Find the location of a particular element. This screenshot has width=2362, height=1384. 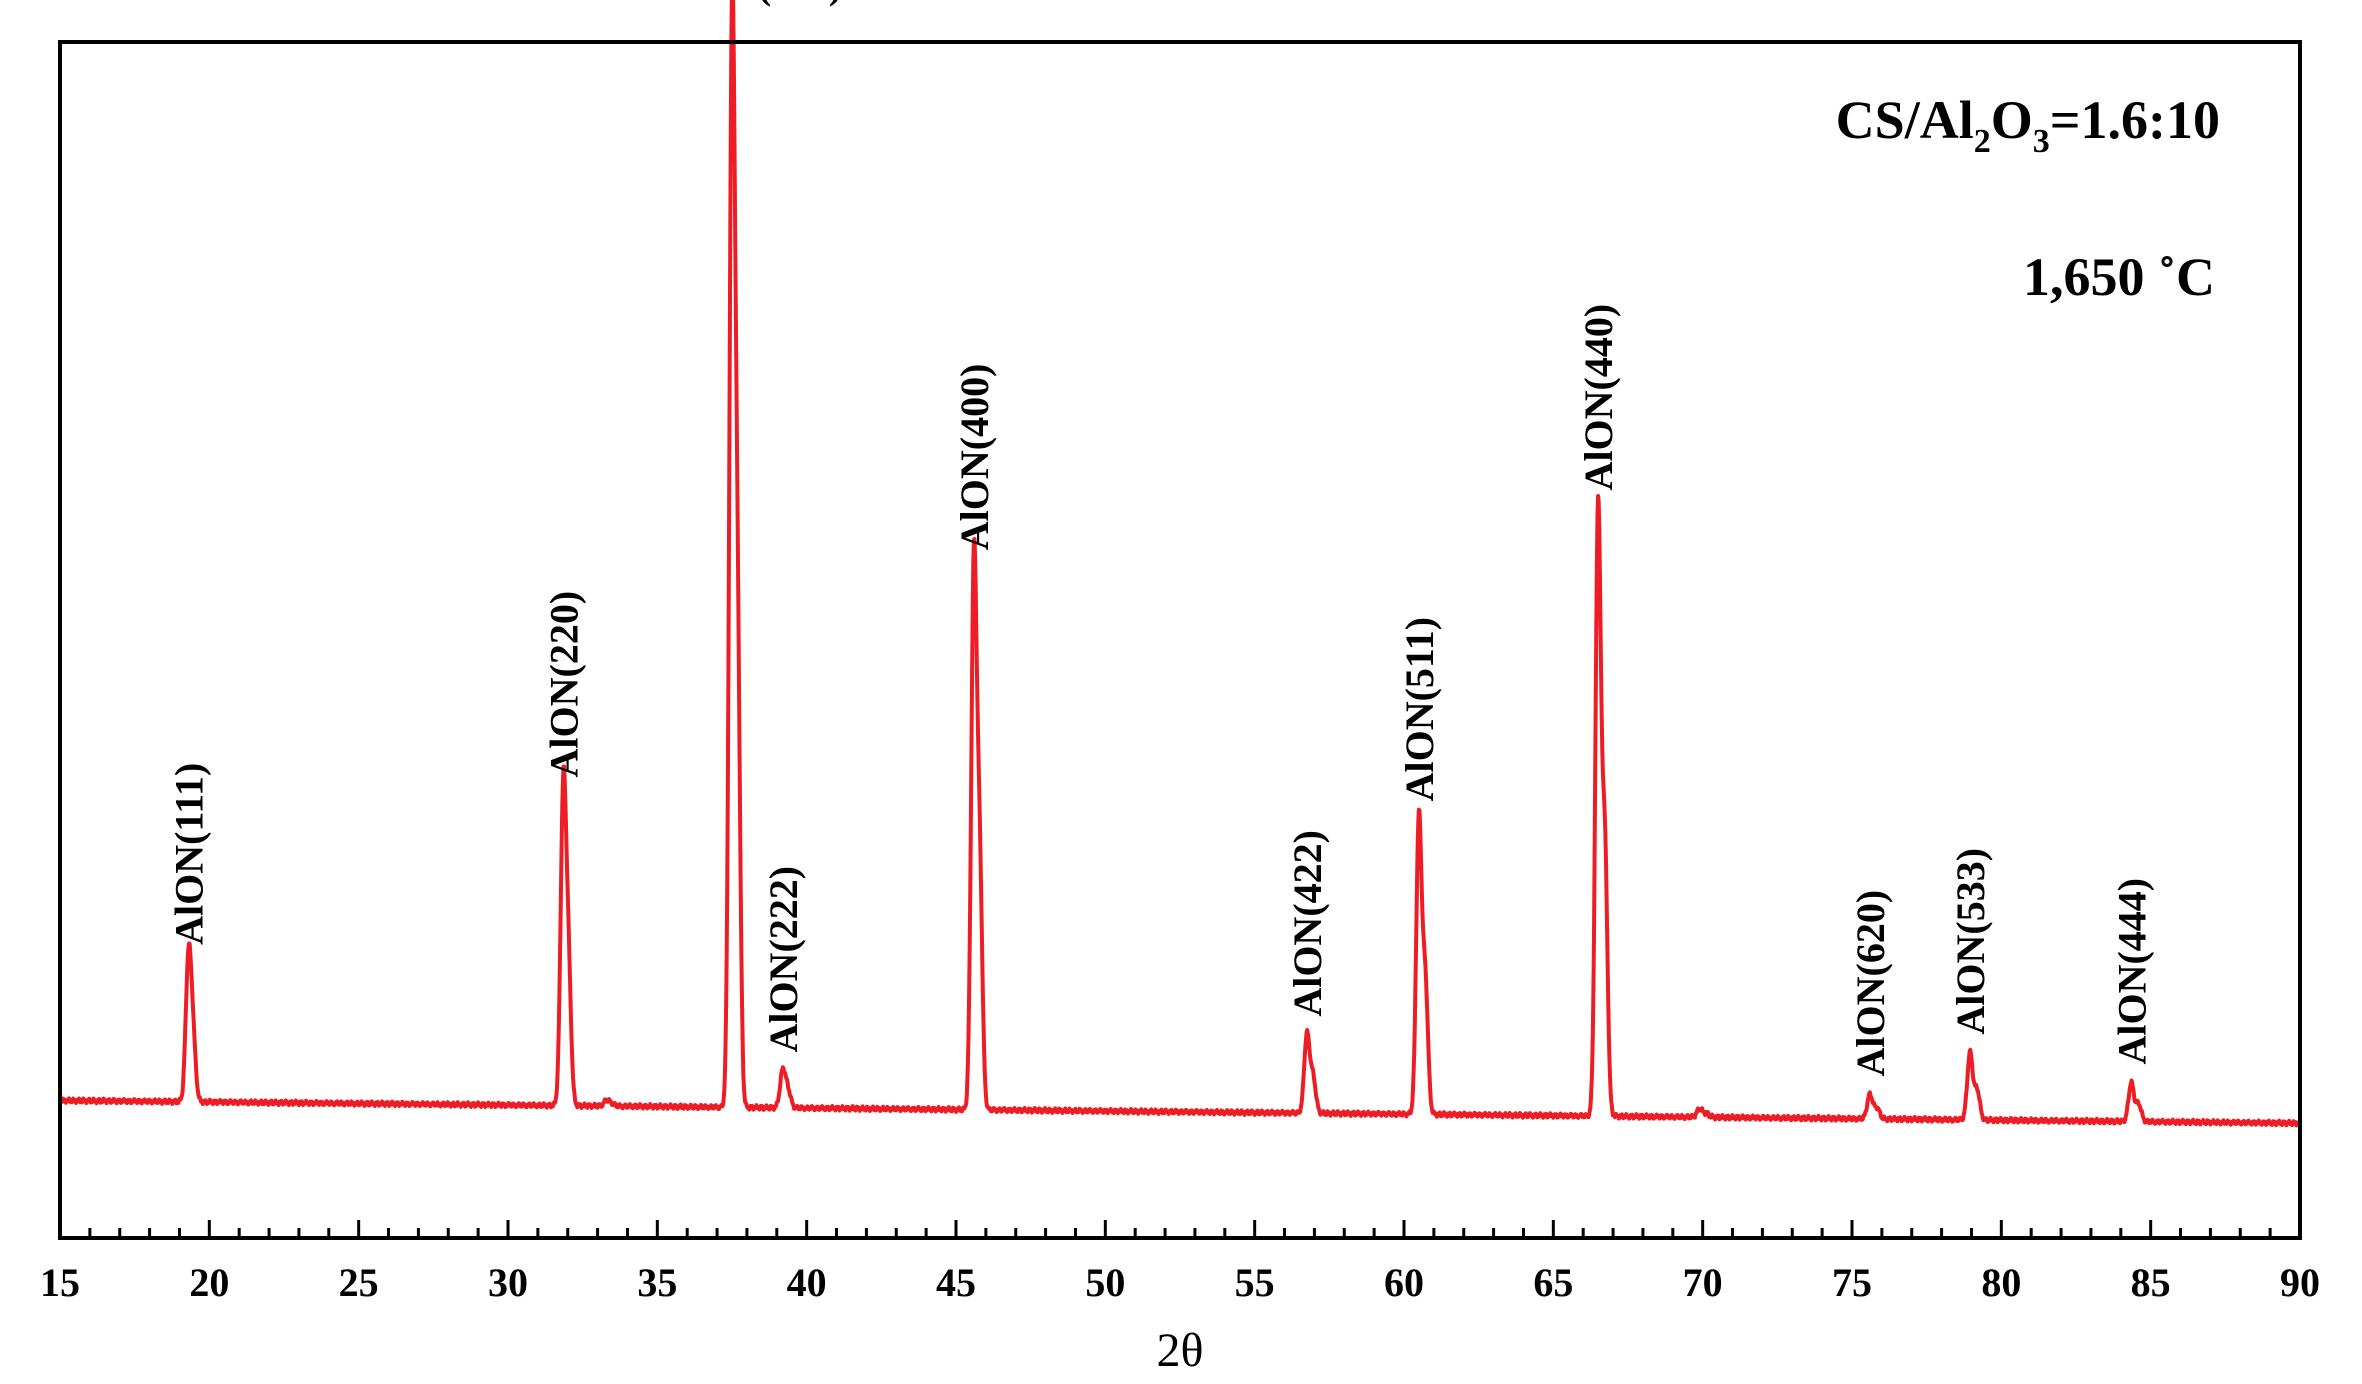

x-tick-label: 35 is located at coordinates (657, 1282).